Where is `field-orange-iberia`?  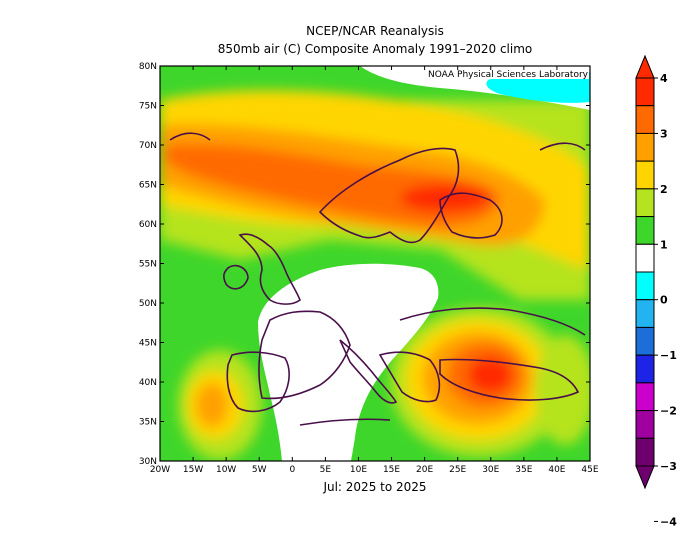
field-orange-iberia is located at coordinates (212, 405).